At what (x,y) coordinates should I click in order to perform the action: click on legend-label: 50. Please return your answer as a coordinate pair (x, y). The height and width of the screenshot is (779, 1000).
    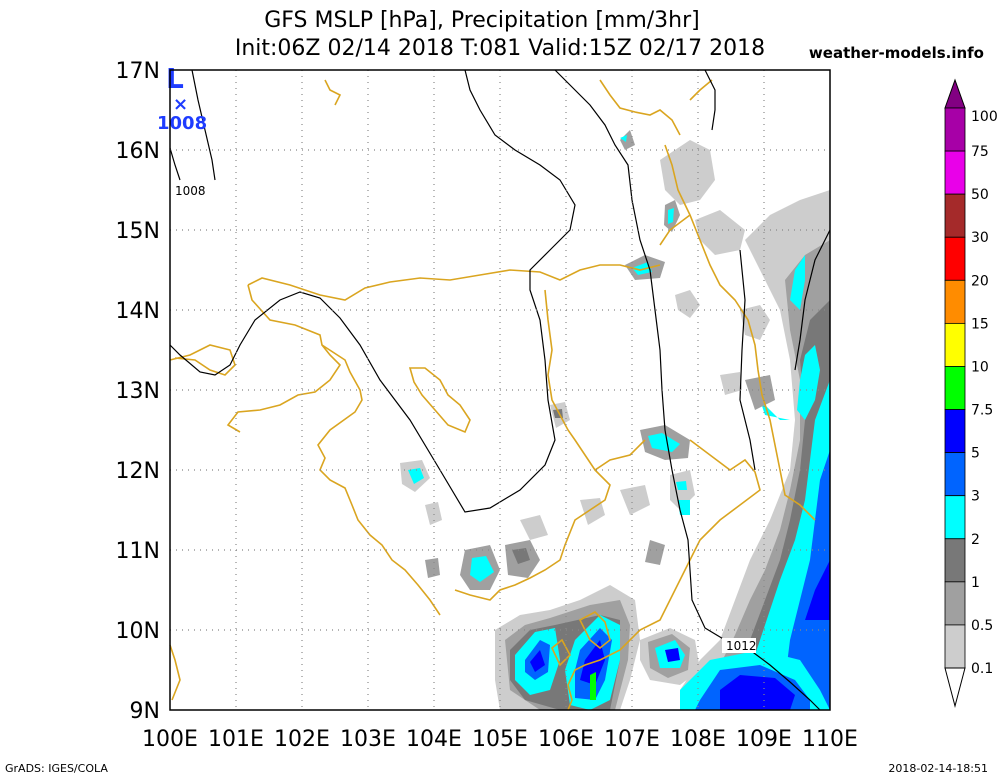
    Looking at the image, I should click on (980, 195).